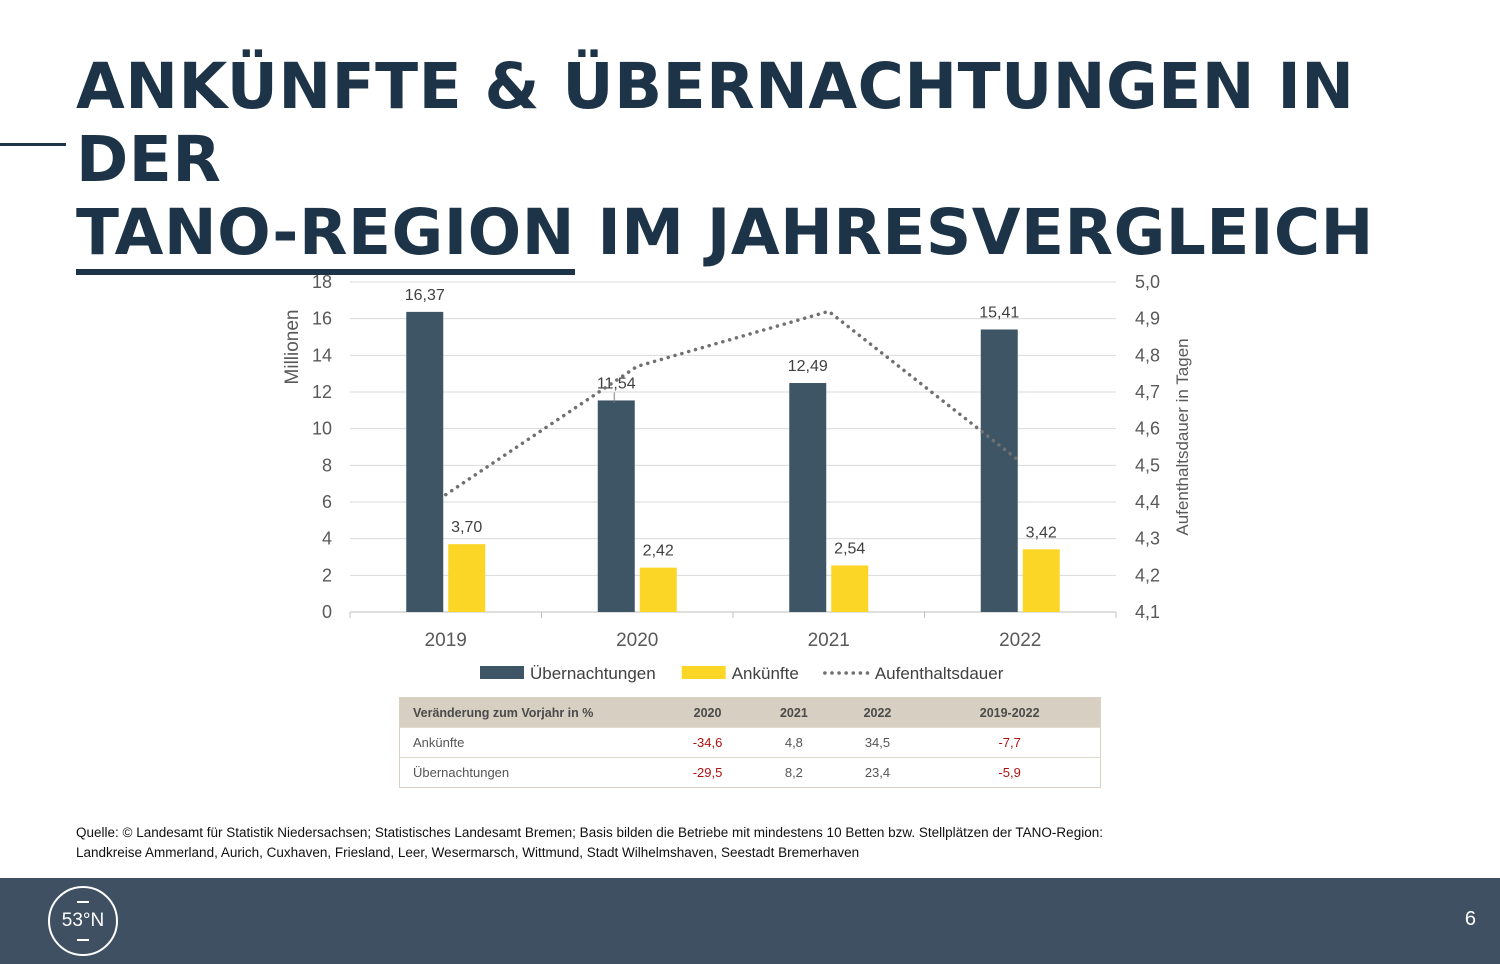 Image resolution: width=1500 pixels, height=964 pixels. Describe the element at coordinates (974, 232) in the screenshot. I see `title-line-2-rest: IM JAHRESVERGLEICH` at that location.